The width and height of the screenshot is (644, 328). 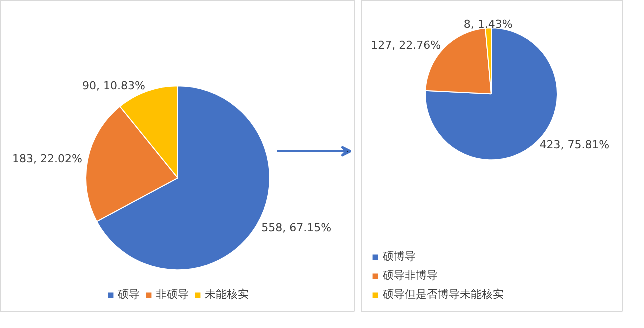 What do you see at coordinates (227, 294) in the screenshot?
I see `legend-label: 未能核实` at bounding box center [227, 294].